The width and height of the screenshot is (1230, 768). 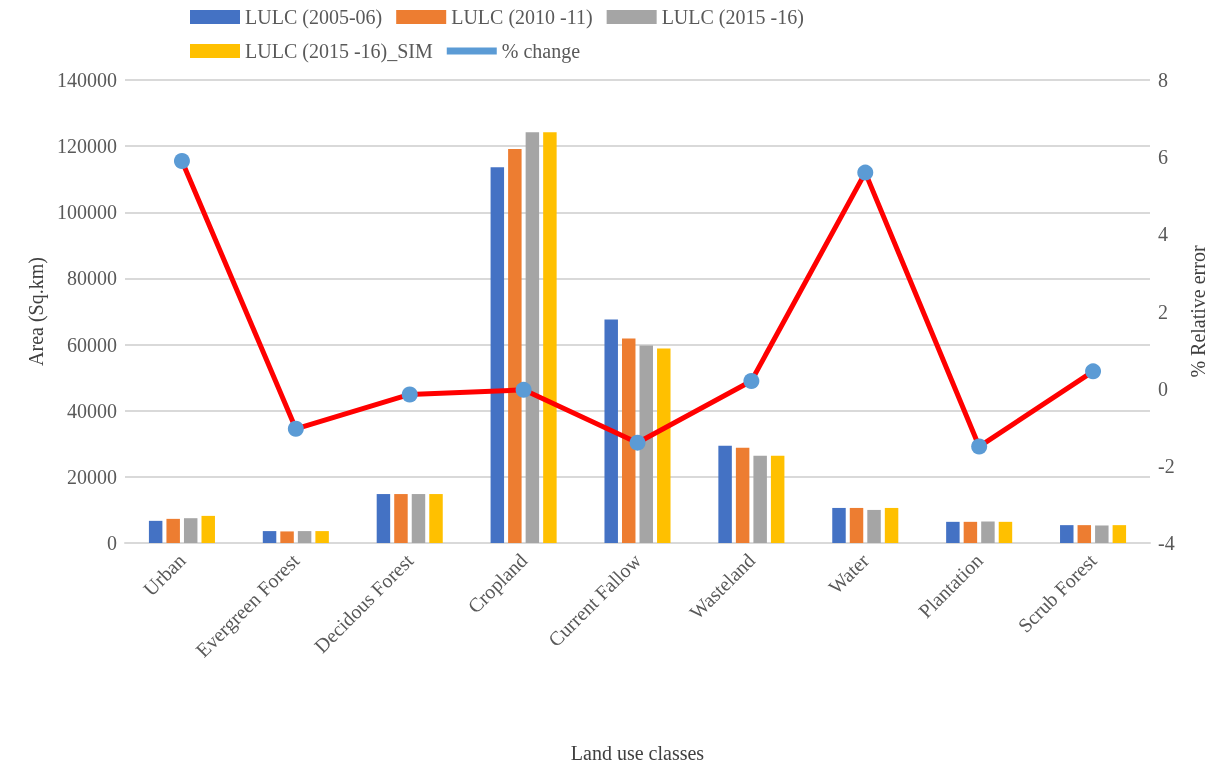 What do you see at coordinates (522, 17) in the screenshot?
I see `legend-label: LULC (2010 -11)` at bounding box center [522, 17].